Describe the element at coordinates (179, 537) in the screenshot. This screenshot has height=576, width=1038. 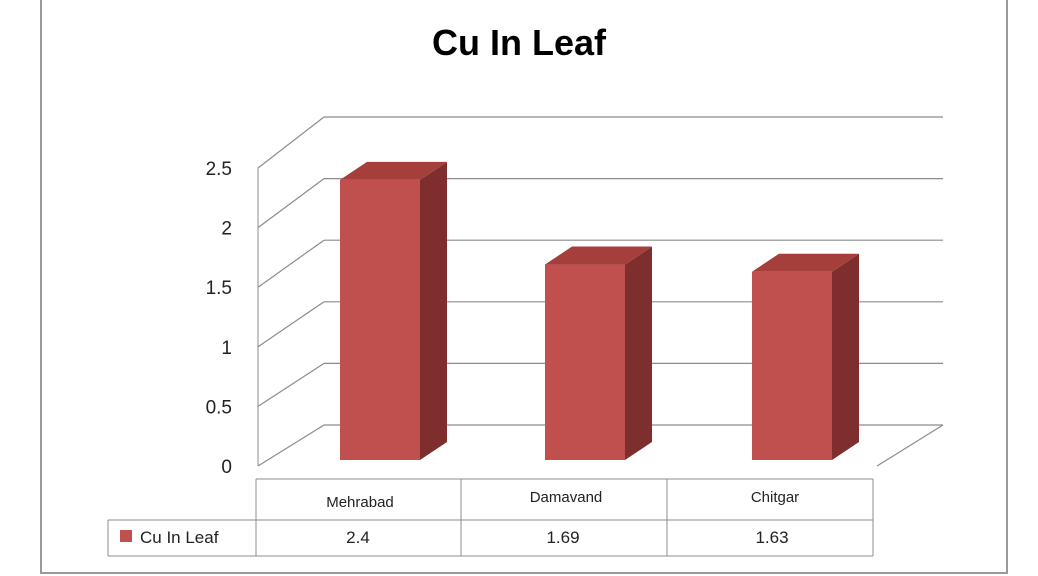
I see `legend-label: Cu In Leaf` at that location.